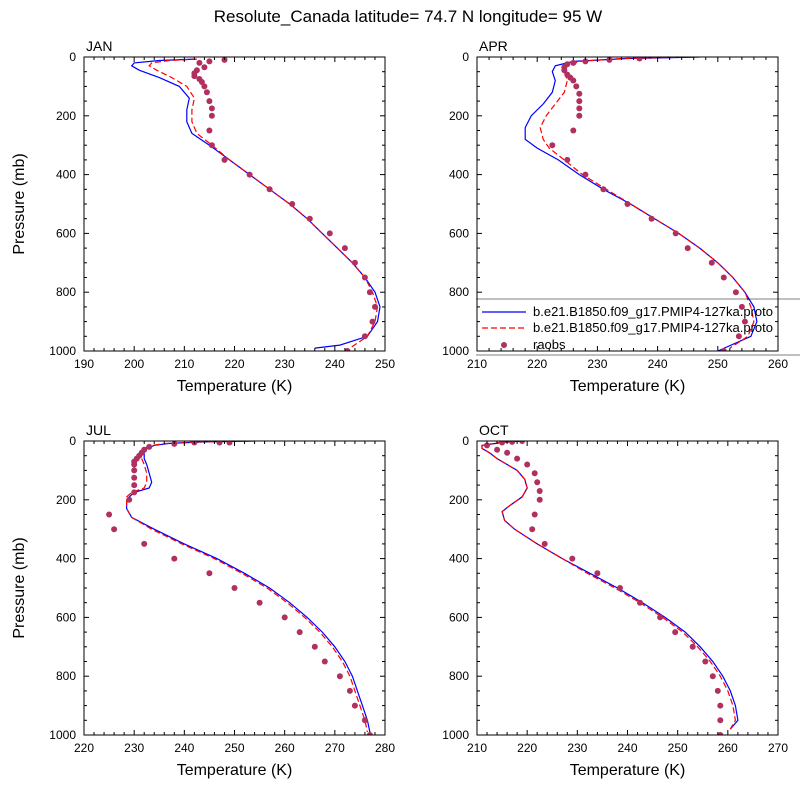  I want to click on series-raobs, so click(604, 588).